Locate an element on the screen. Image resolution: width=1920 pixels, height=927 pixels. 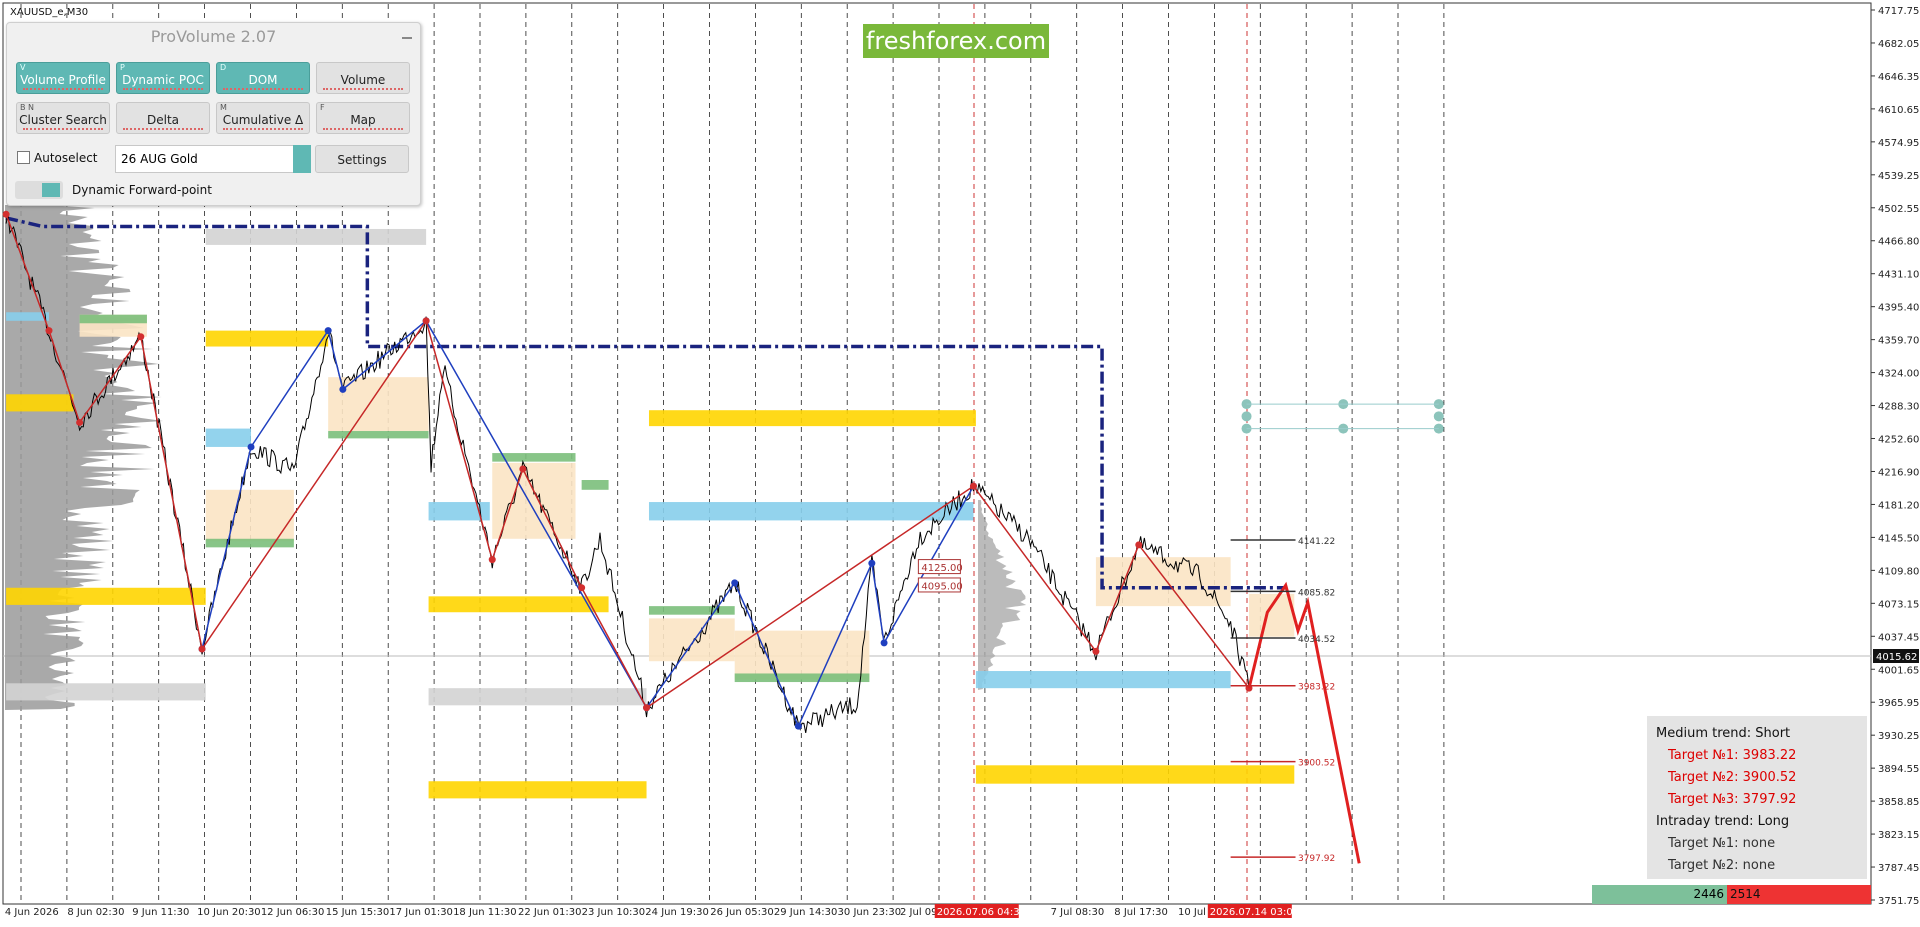
tool-button: V Volume Profile is located at coordinates (63, 78).